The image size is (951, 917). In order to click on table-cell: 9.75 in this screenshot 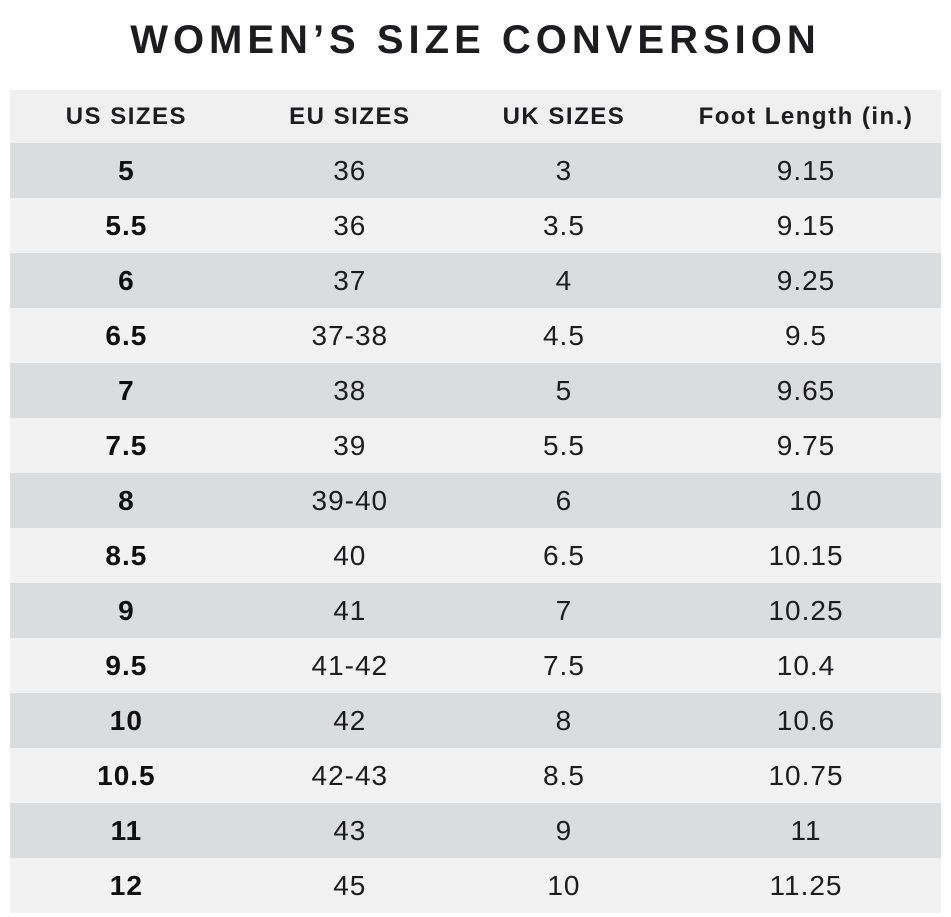, I will do `click(806, 445)`.